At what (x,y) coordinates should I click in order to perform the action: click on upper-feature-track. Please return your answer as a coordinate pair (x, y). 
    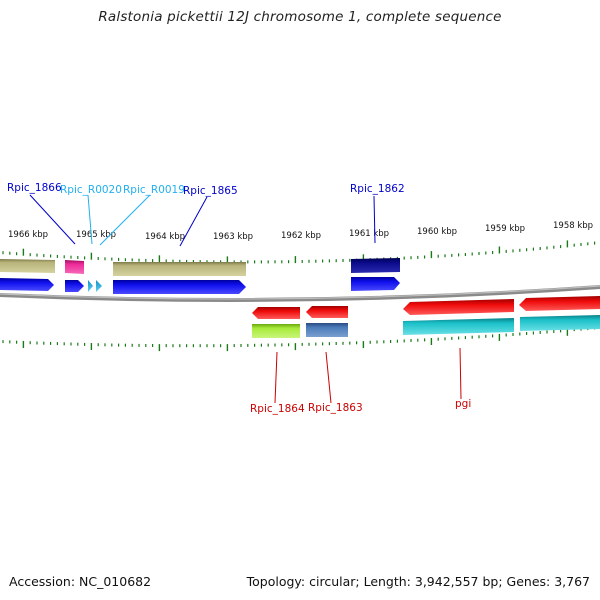
    Looking at the image, I should click on (200, 267).